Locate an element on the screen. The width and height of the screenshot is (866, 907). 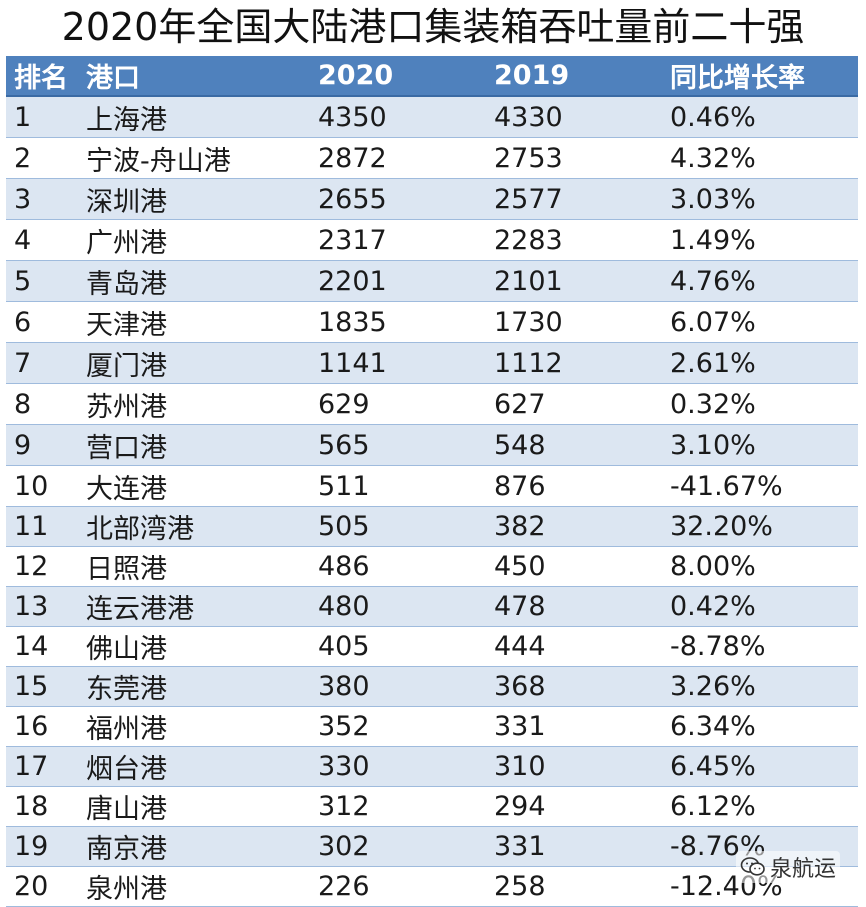
port-cell: 东莞港 is located at coordinates (194, 686).